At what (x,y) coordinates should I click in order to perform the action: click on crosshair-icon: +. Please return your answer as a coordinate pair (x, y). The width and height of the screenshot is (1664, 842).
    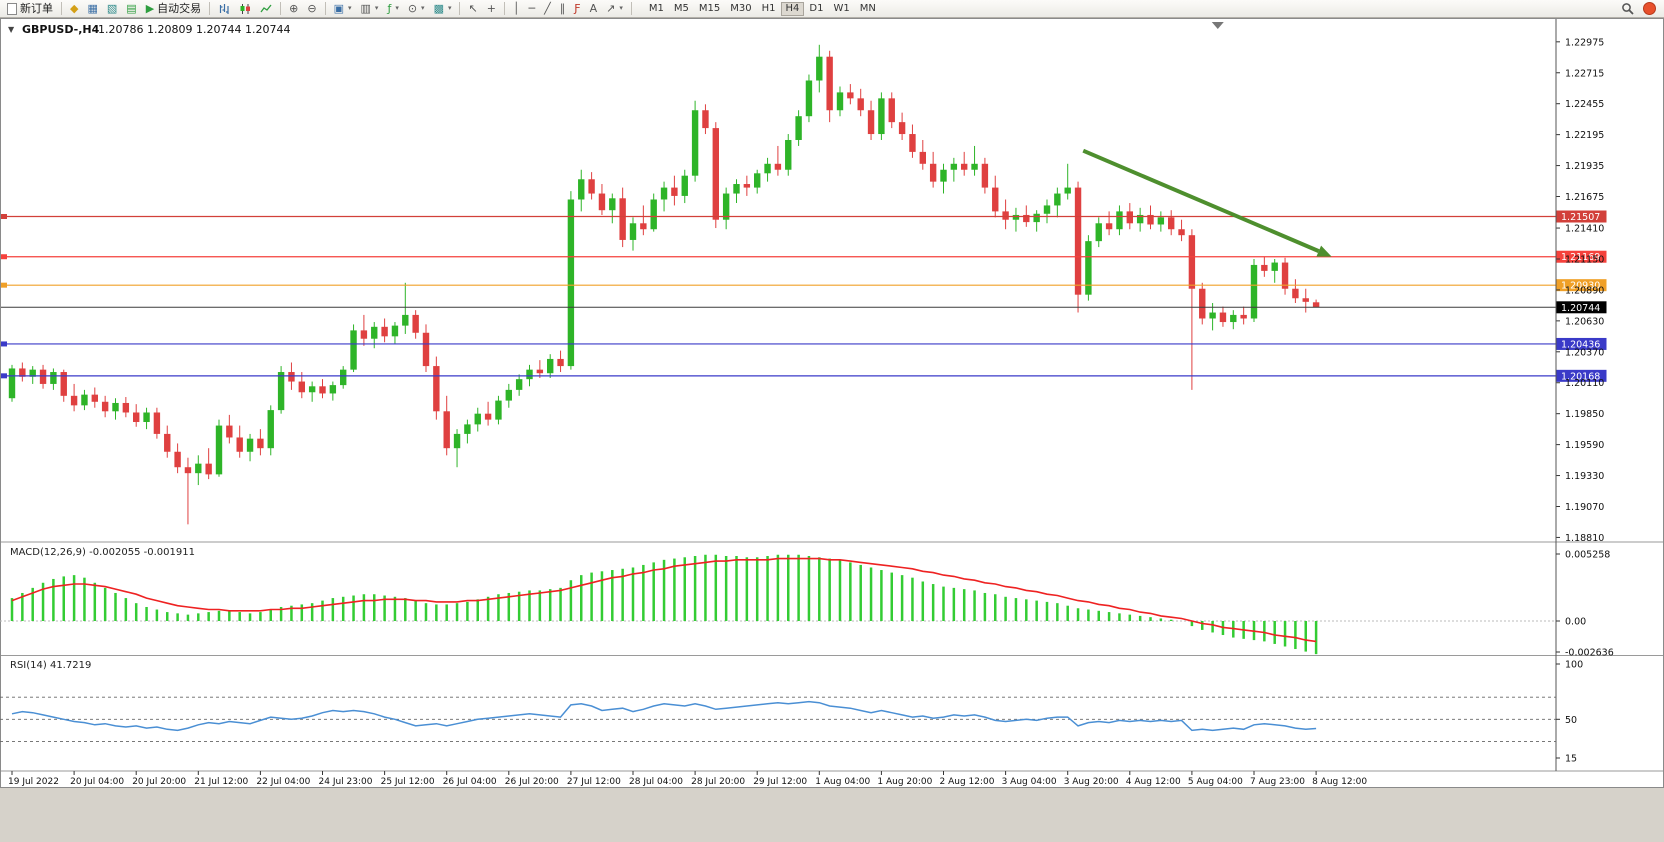
    Looking at the image, I should click on (491, 8).